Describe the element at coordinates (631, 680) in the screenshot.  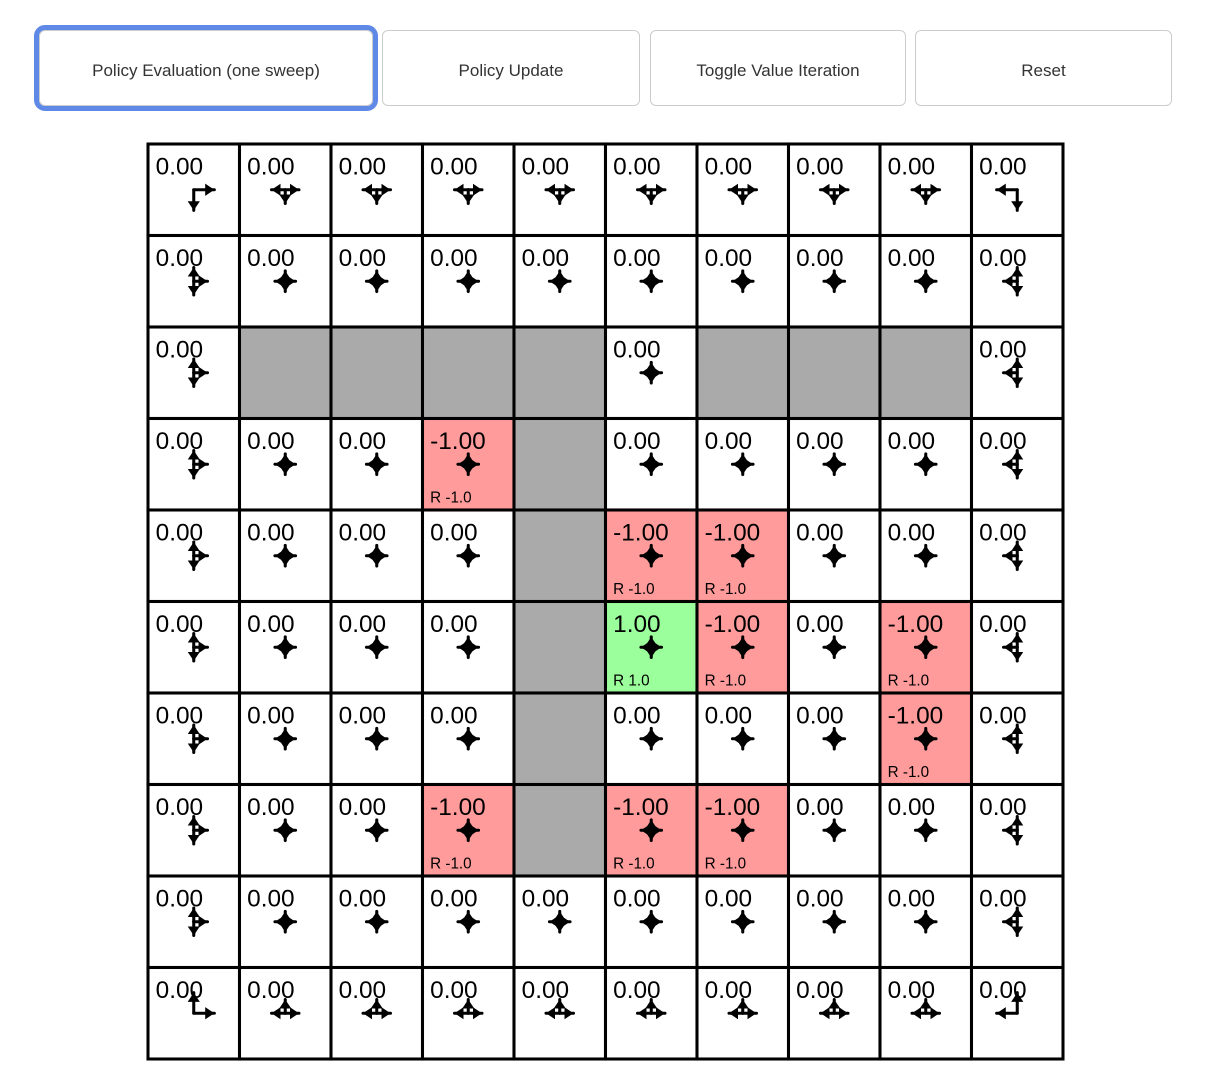
I see `svg-text: R 1.0` at that location.